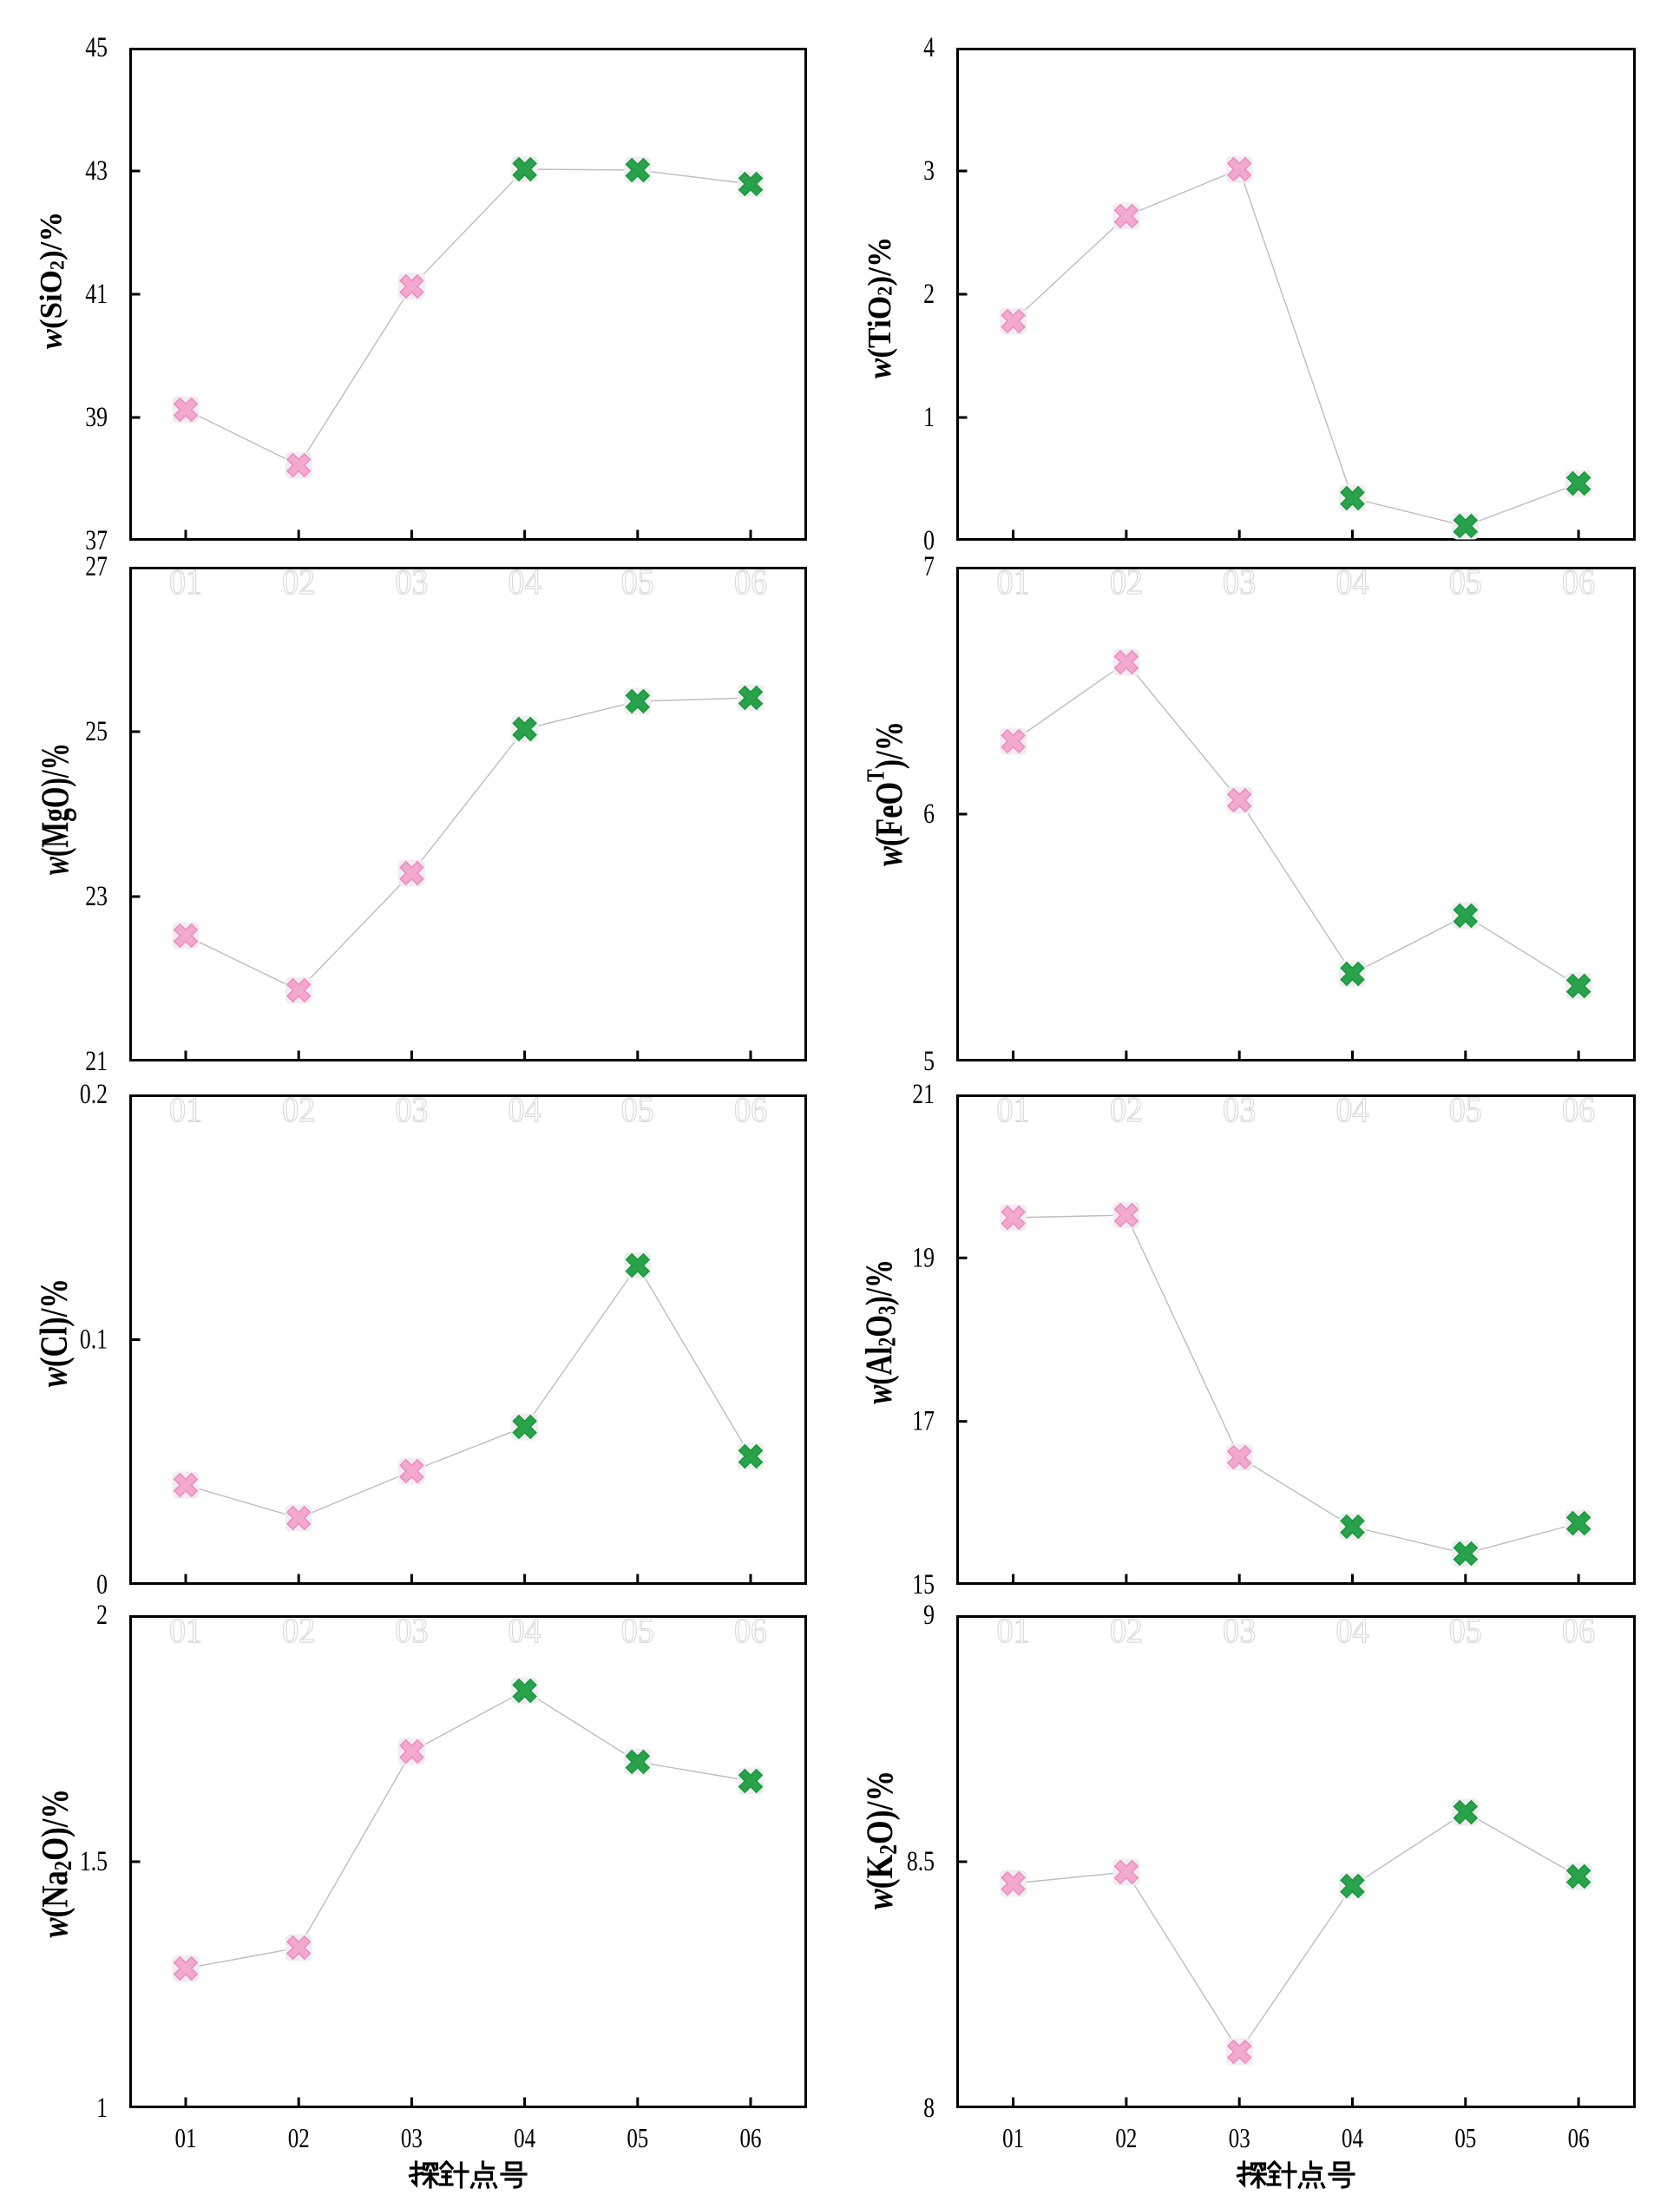 Image resolution: width=1680 pixels, height=2208 pixels. What do you see at coordinates (923, 1257) in the screenshot?
I see `svg-text: 19` at bounding box center [923, 1257].